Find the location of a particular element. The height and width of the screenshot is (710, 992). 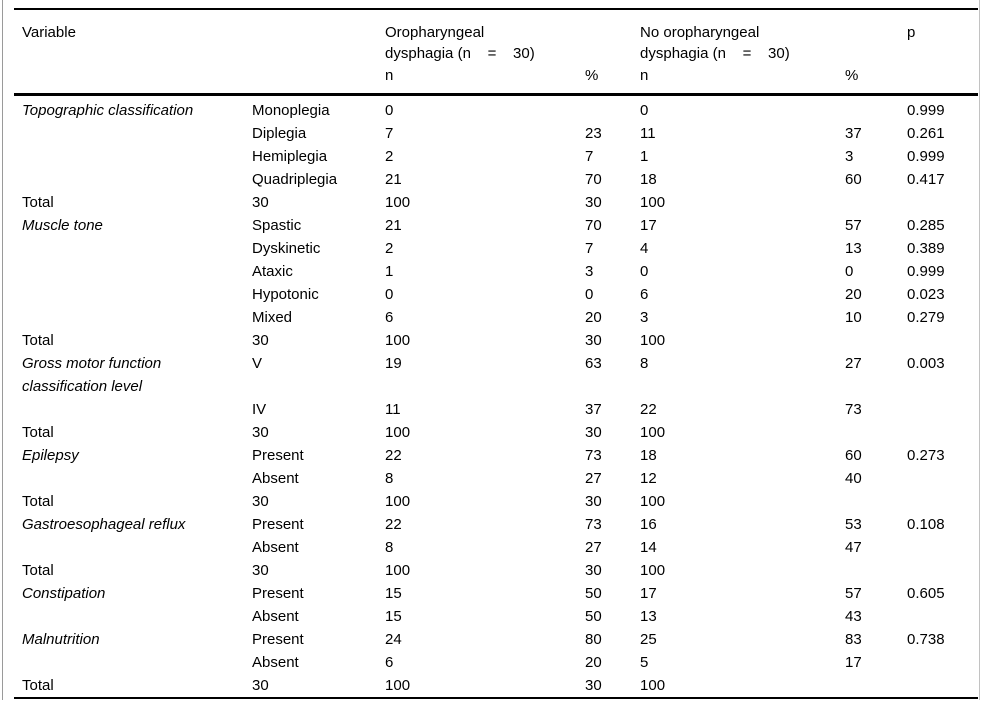

cell-n-dysphagia: 24 is located at coordinates (393, 639).